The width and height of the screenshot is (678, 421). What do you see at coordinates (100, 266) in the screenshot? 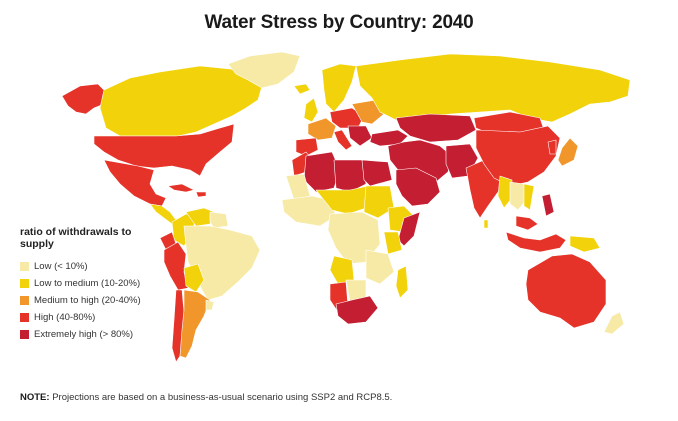
I see `legend-item-low: Low (< 10%)` at bounding box center [100, 266].